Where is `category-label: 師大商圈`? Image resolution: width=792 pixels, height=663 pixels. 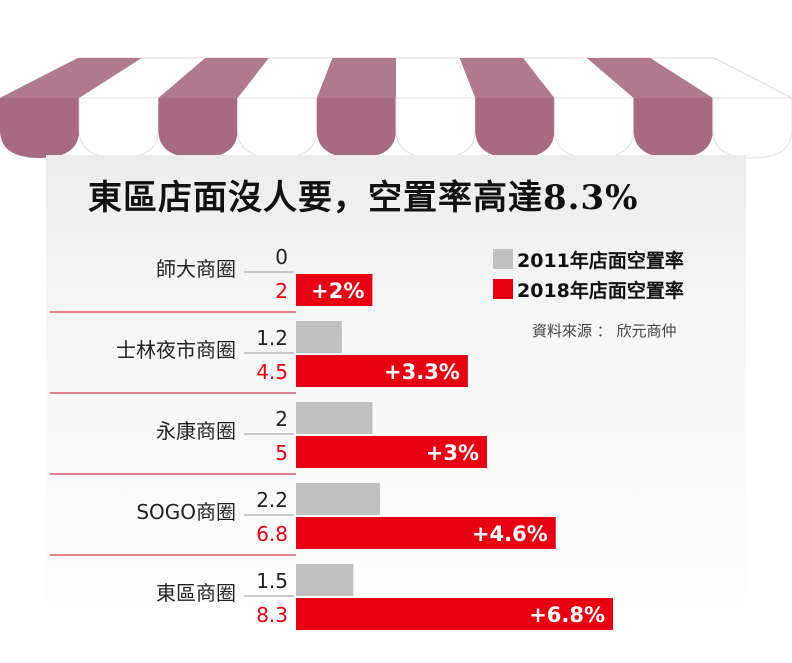
category-label: 師大商圈 is located at coordinates (196, 269).